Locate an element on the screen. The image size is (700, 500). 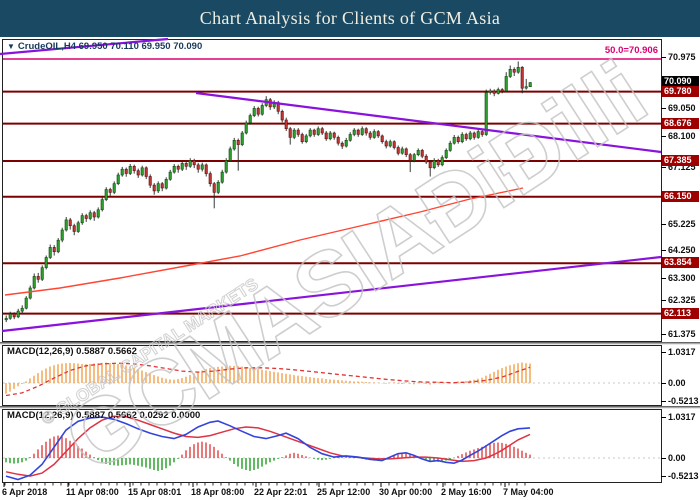
price-level-badge: 62.113 is located at coordinates (680, 313).